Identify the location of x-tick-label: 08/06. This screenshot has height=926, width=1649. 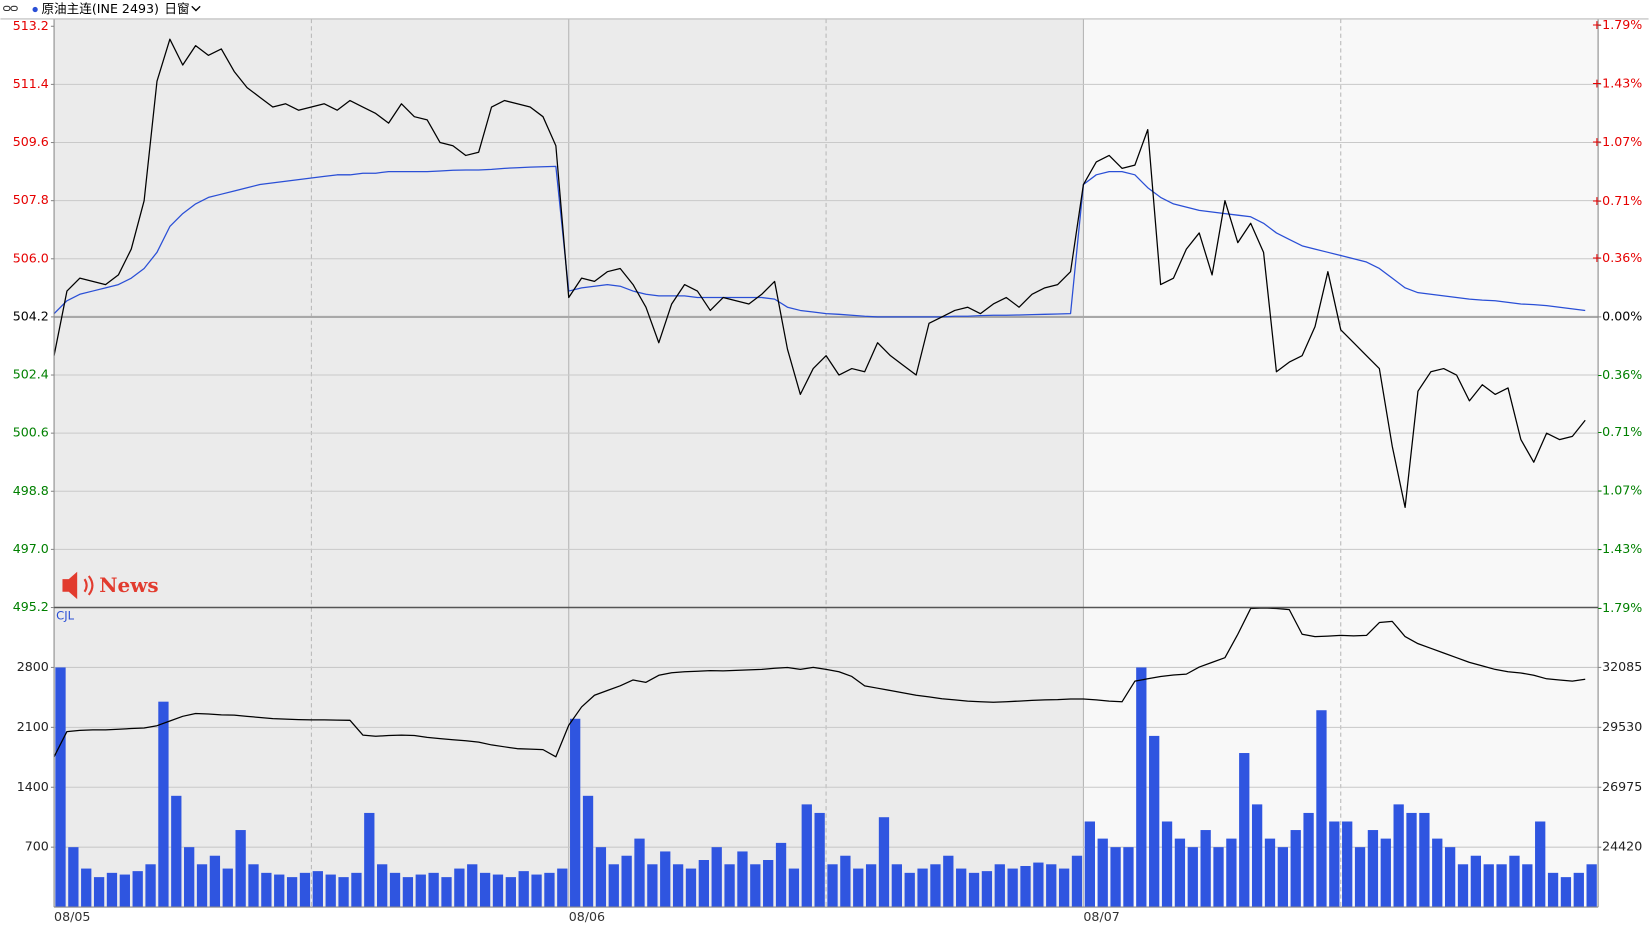
(587, 916).